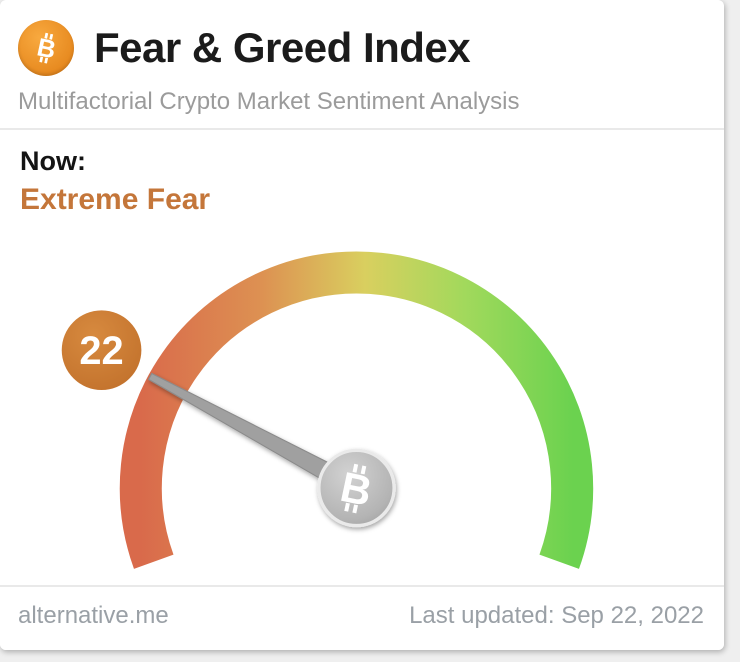 The height and width of the screenshot is (662, 740). What do you see at coordinates (115, 199) in the screenshot?
I see `sentiment-classification: Extreme Fear` at bounding box center [115, 199].